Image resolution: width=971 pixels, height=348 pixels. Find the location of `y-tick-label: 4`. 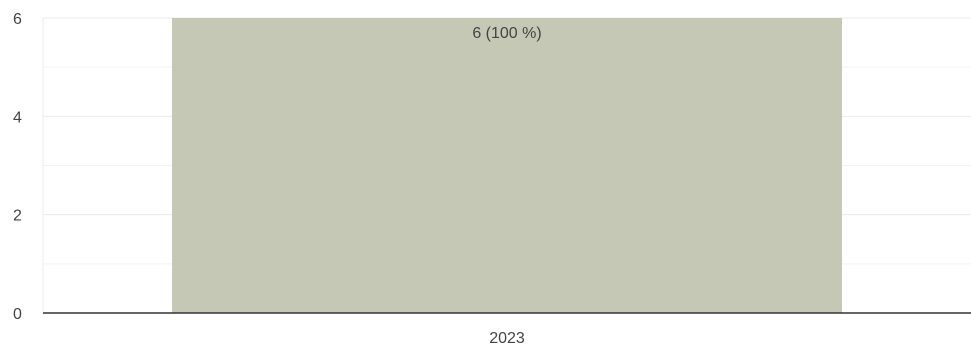

y-tick-label: 4 is located at coordinates (17, 117).